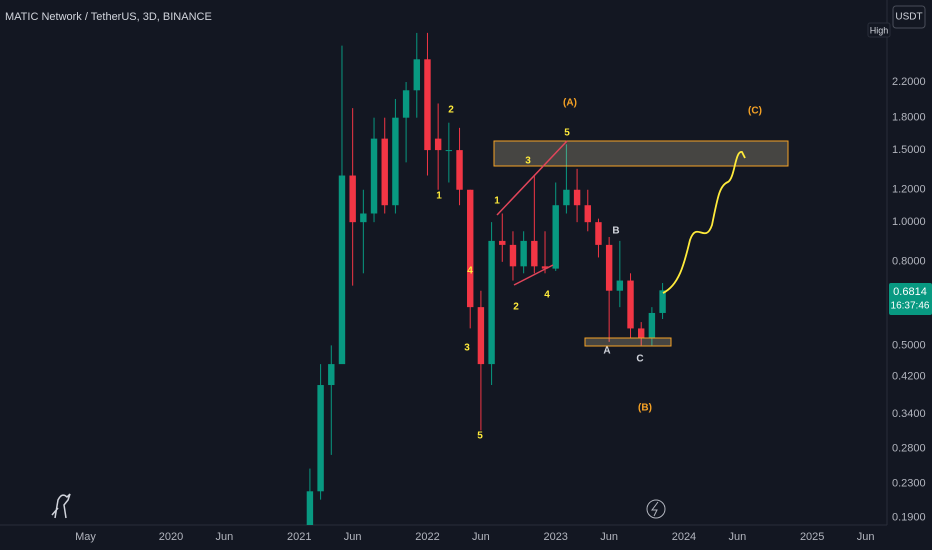 Image resolution: width=932 pixels, height=550 pixels. Describe the element at coordinates (909, 376) in the screenshot. I see `y-tick-label: 0.4200` at that location.